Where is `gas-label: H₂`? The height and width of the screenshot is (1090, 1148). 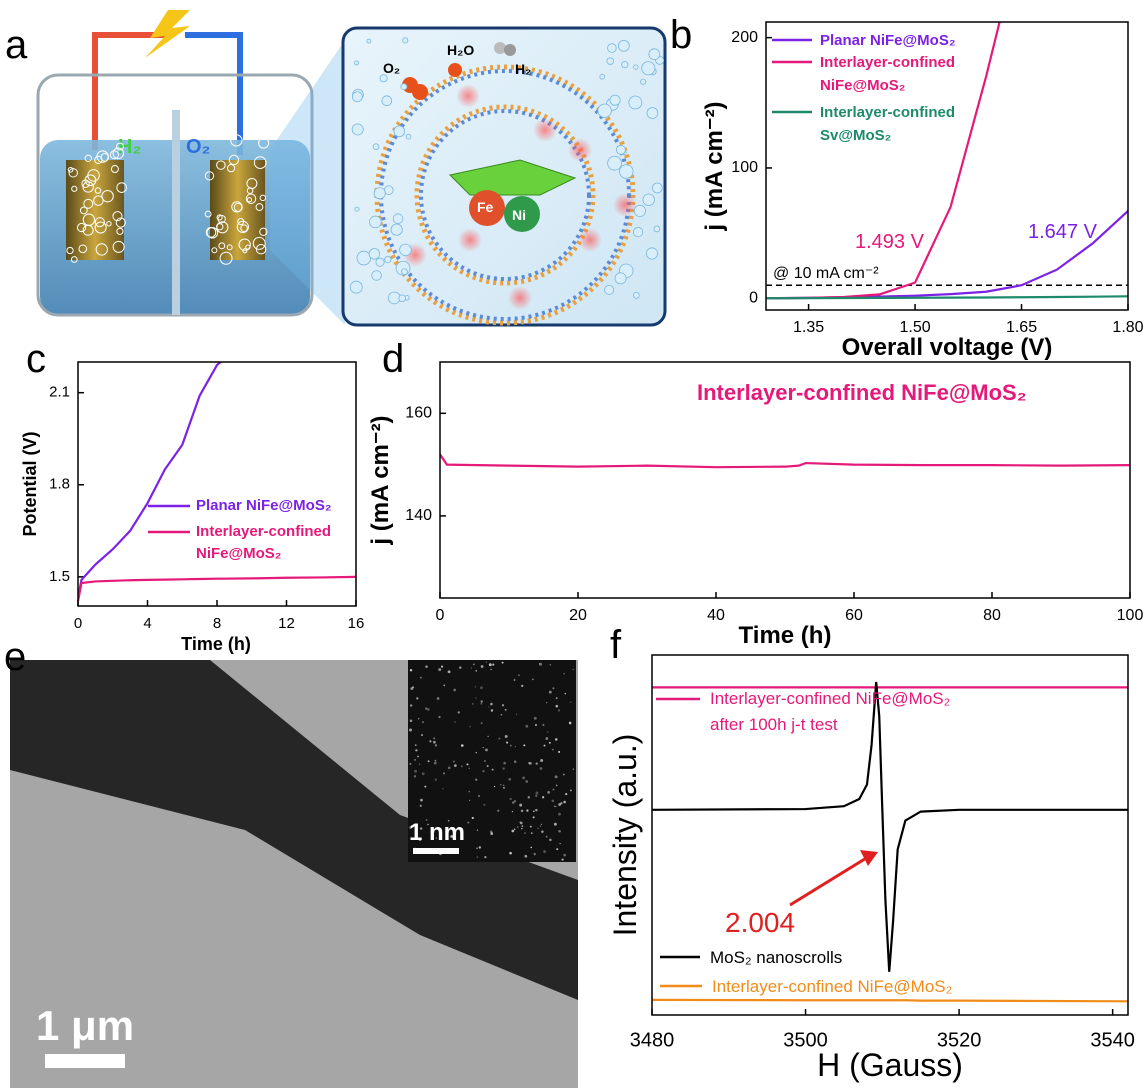 gas-label: H₂ is located at coordinates (129, 147).